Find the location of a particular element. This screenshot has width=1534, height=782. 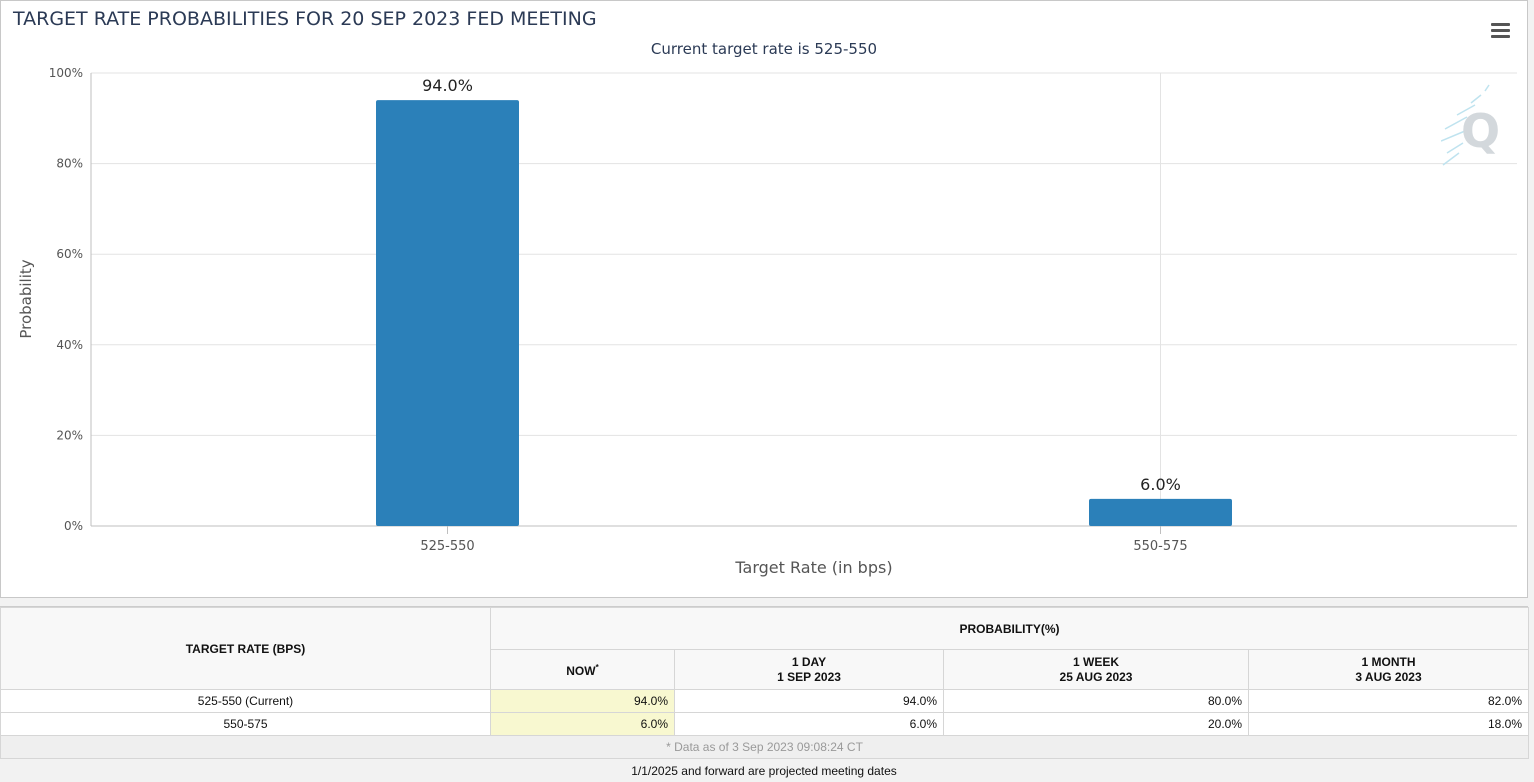

y-tick-label: 100% is located at coordinates (66, 73).